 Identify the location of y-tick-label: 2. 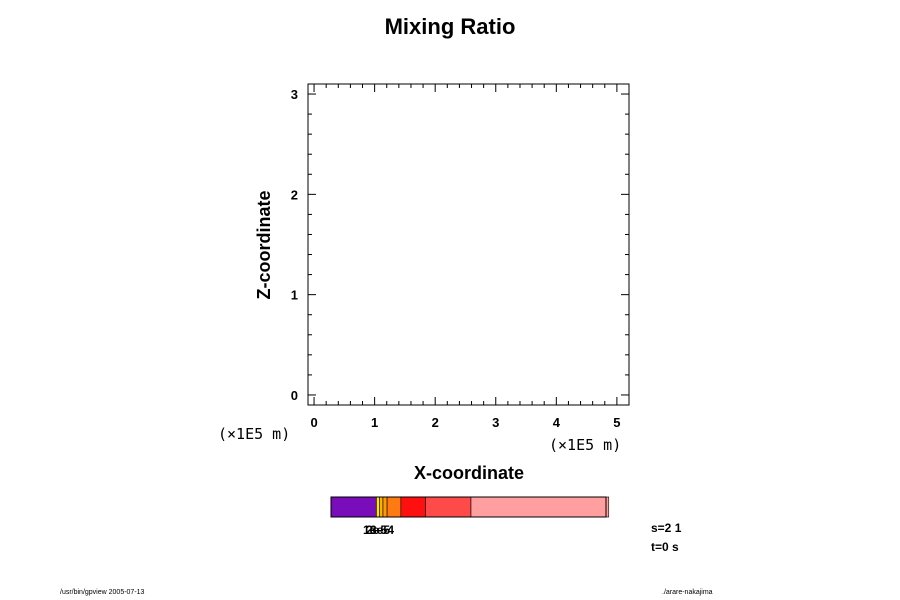
(294, 194).